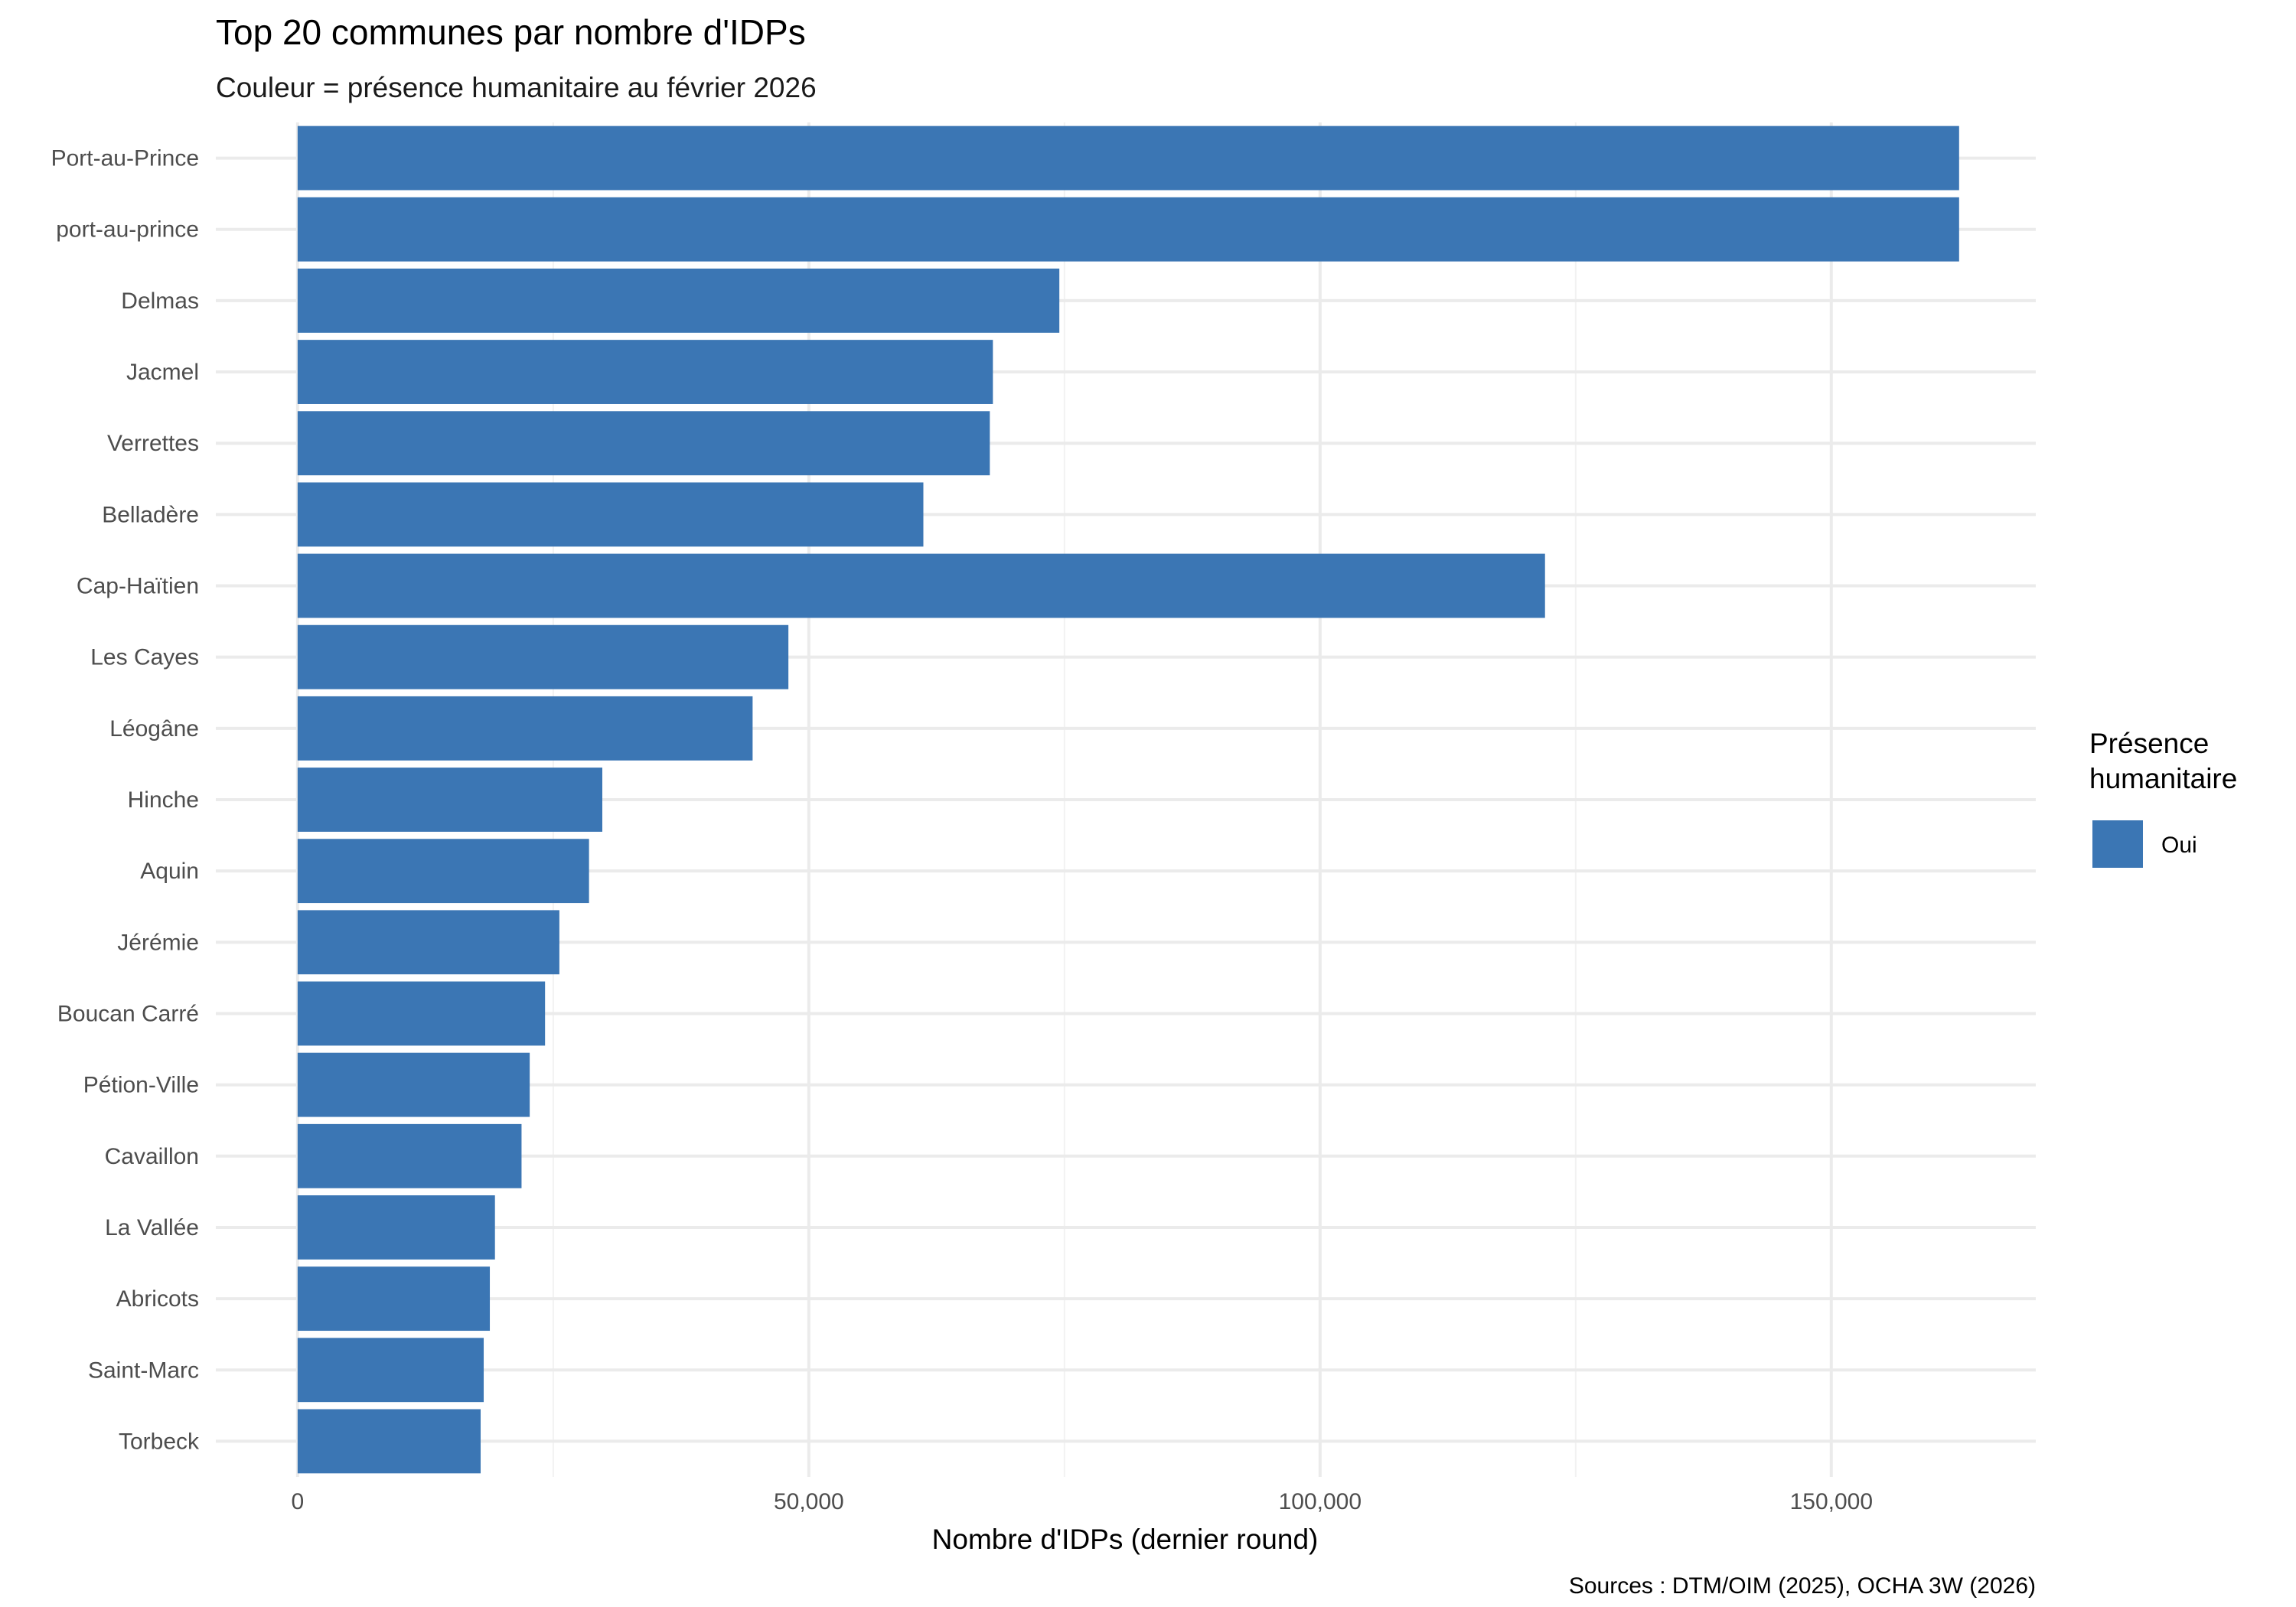  Describe the element at coordinates (125, 158) in the screenshot. I see `y-tick-label: Port-au-Prince` at that location.